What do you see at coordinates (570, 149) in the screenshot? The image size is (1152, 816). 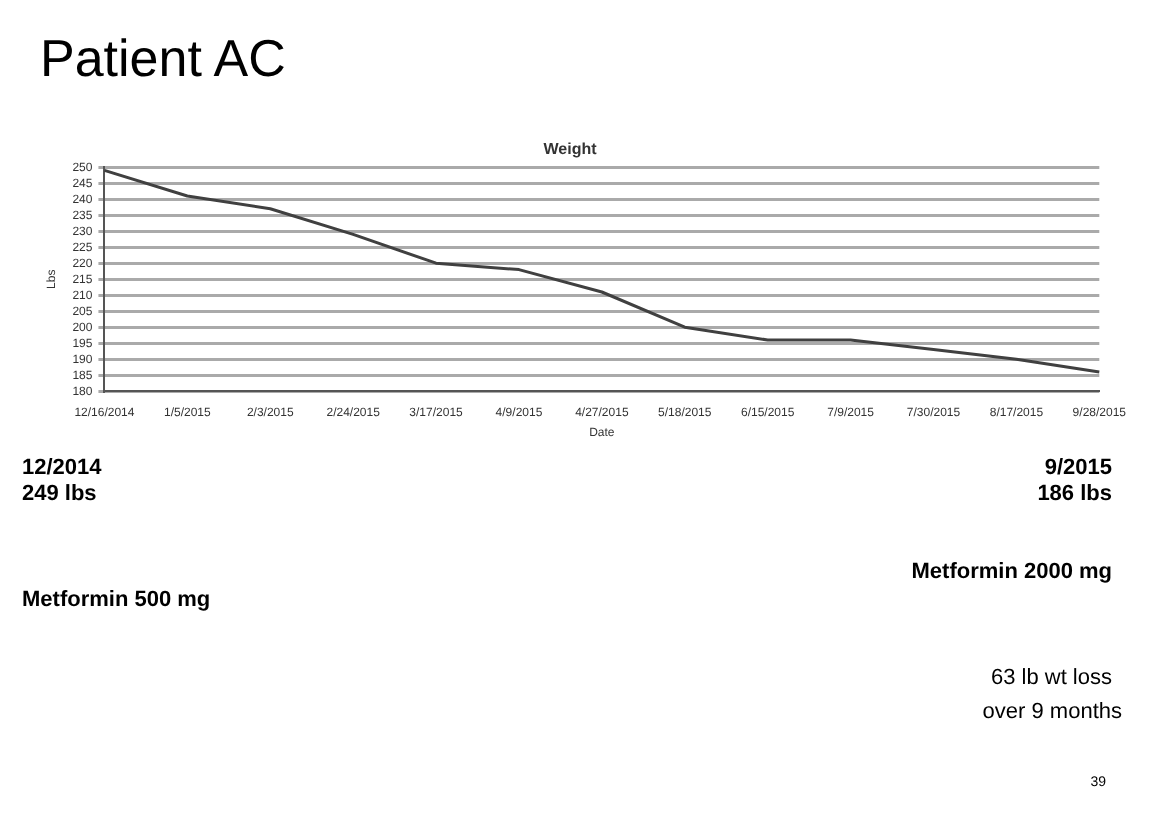 I see `chart-title: Weight` at bounding box center [570, 149].